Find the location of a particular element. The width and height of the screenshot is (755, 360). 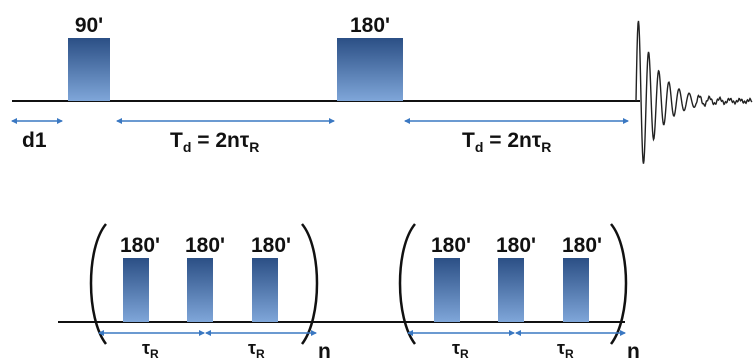

echo-2-pulse-3-label: 180' is located at coordinates (582, 245).